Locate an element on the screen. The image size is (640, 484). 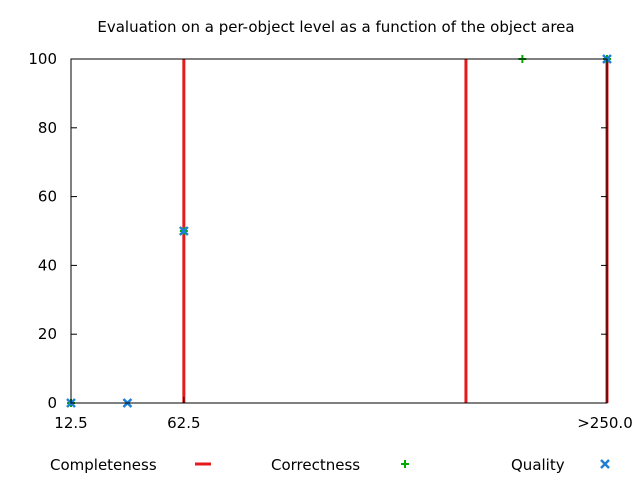
y-tick-label: 100 is located at coordinates (42, 59).